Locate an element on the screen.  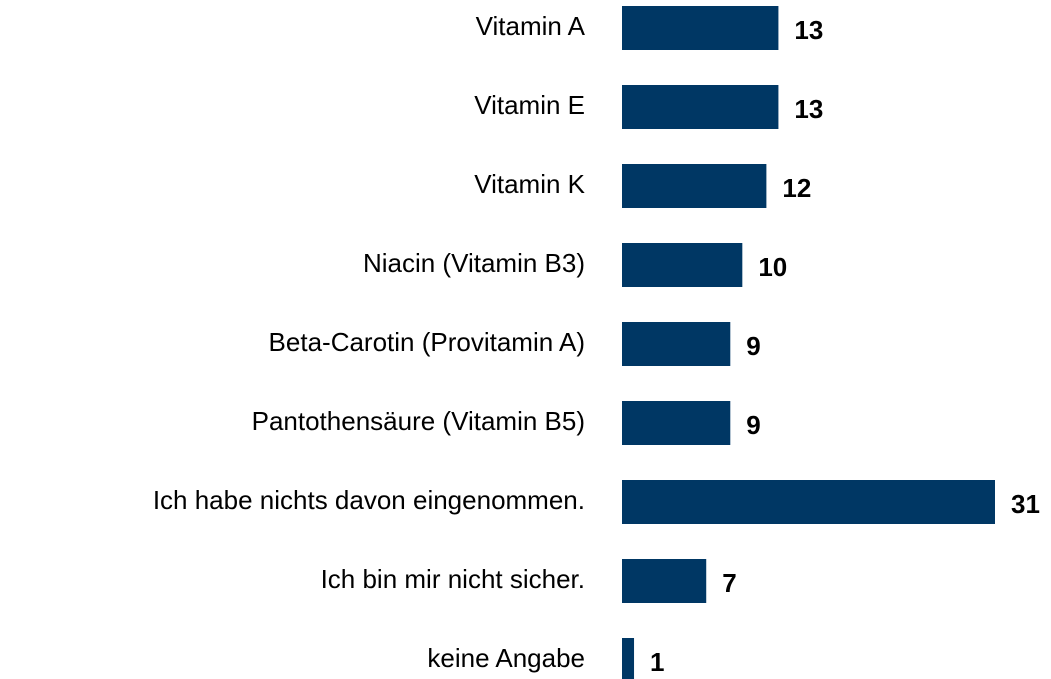
category-label: Niacin (Vitamin B3) is located at coordinates (474, 263).